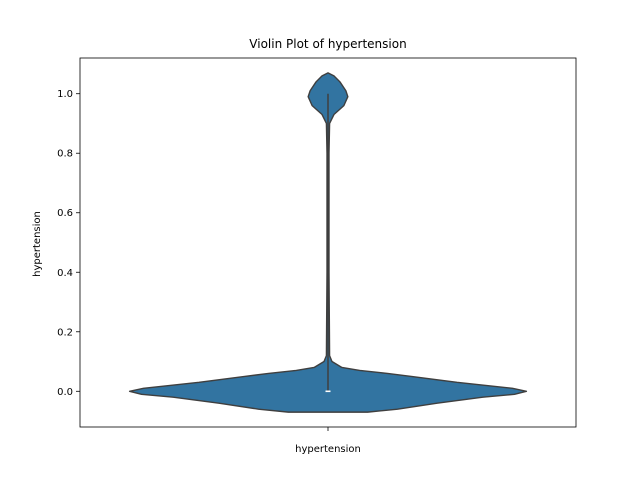 This screenshot has width=640, height=480. I want to click on y-tick-label: 0.8, so click(65, 154).